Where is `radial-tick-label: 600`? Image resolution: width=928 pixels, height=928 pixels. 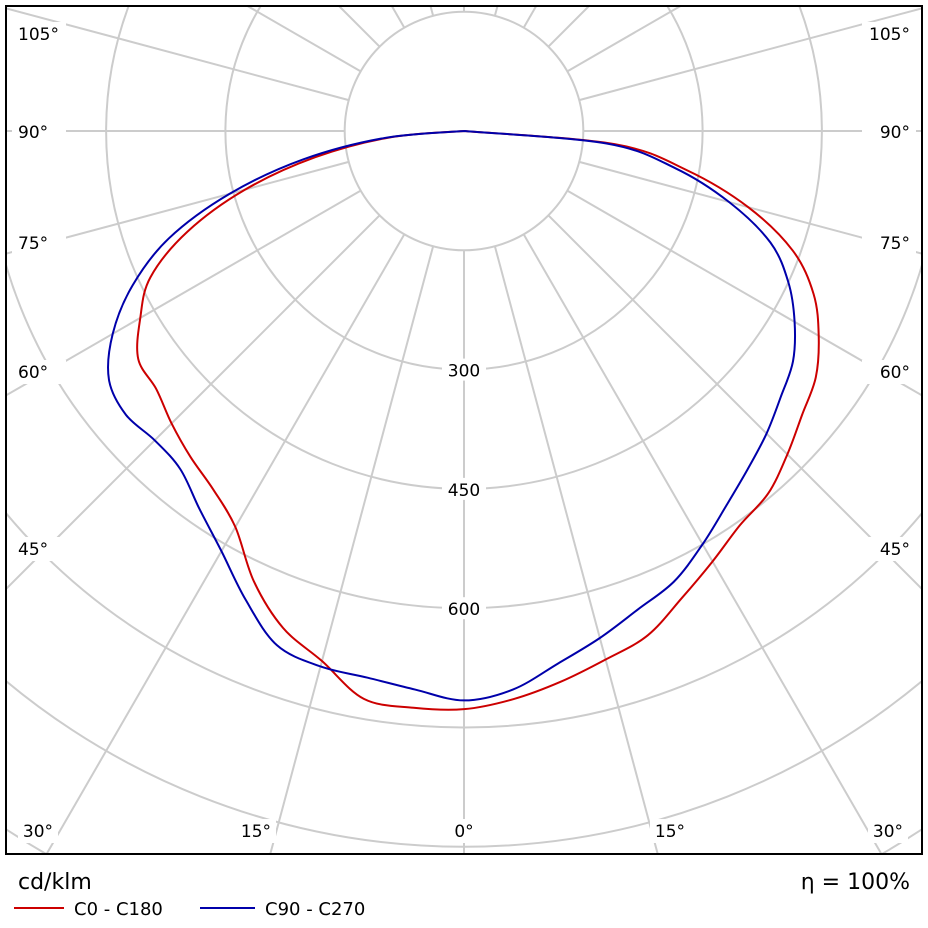 radial-tick-label: 600 is located at coordinates (464, 610).